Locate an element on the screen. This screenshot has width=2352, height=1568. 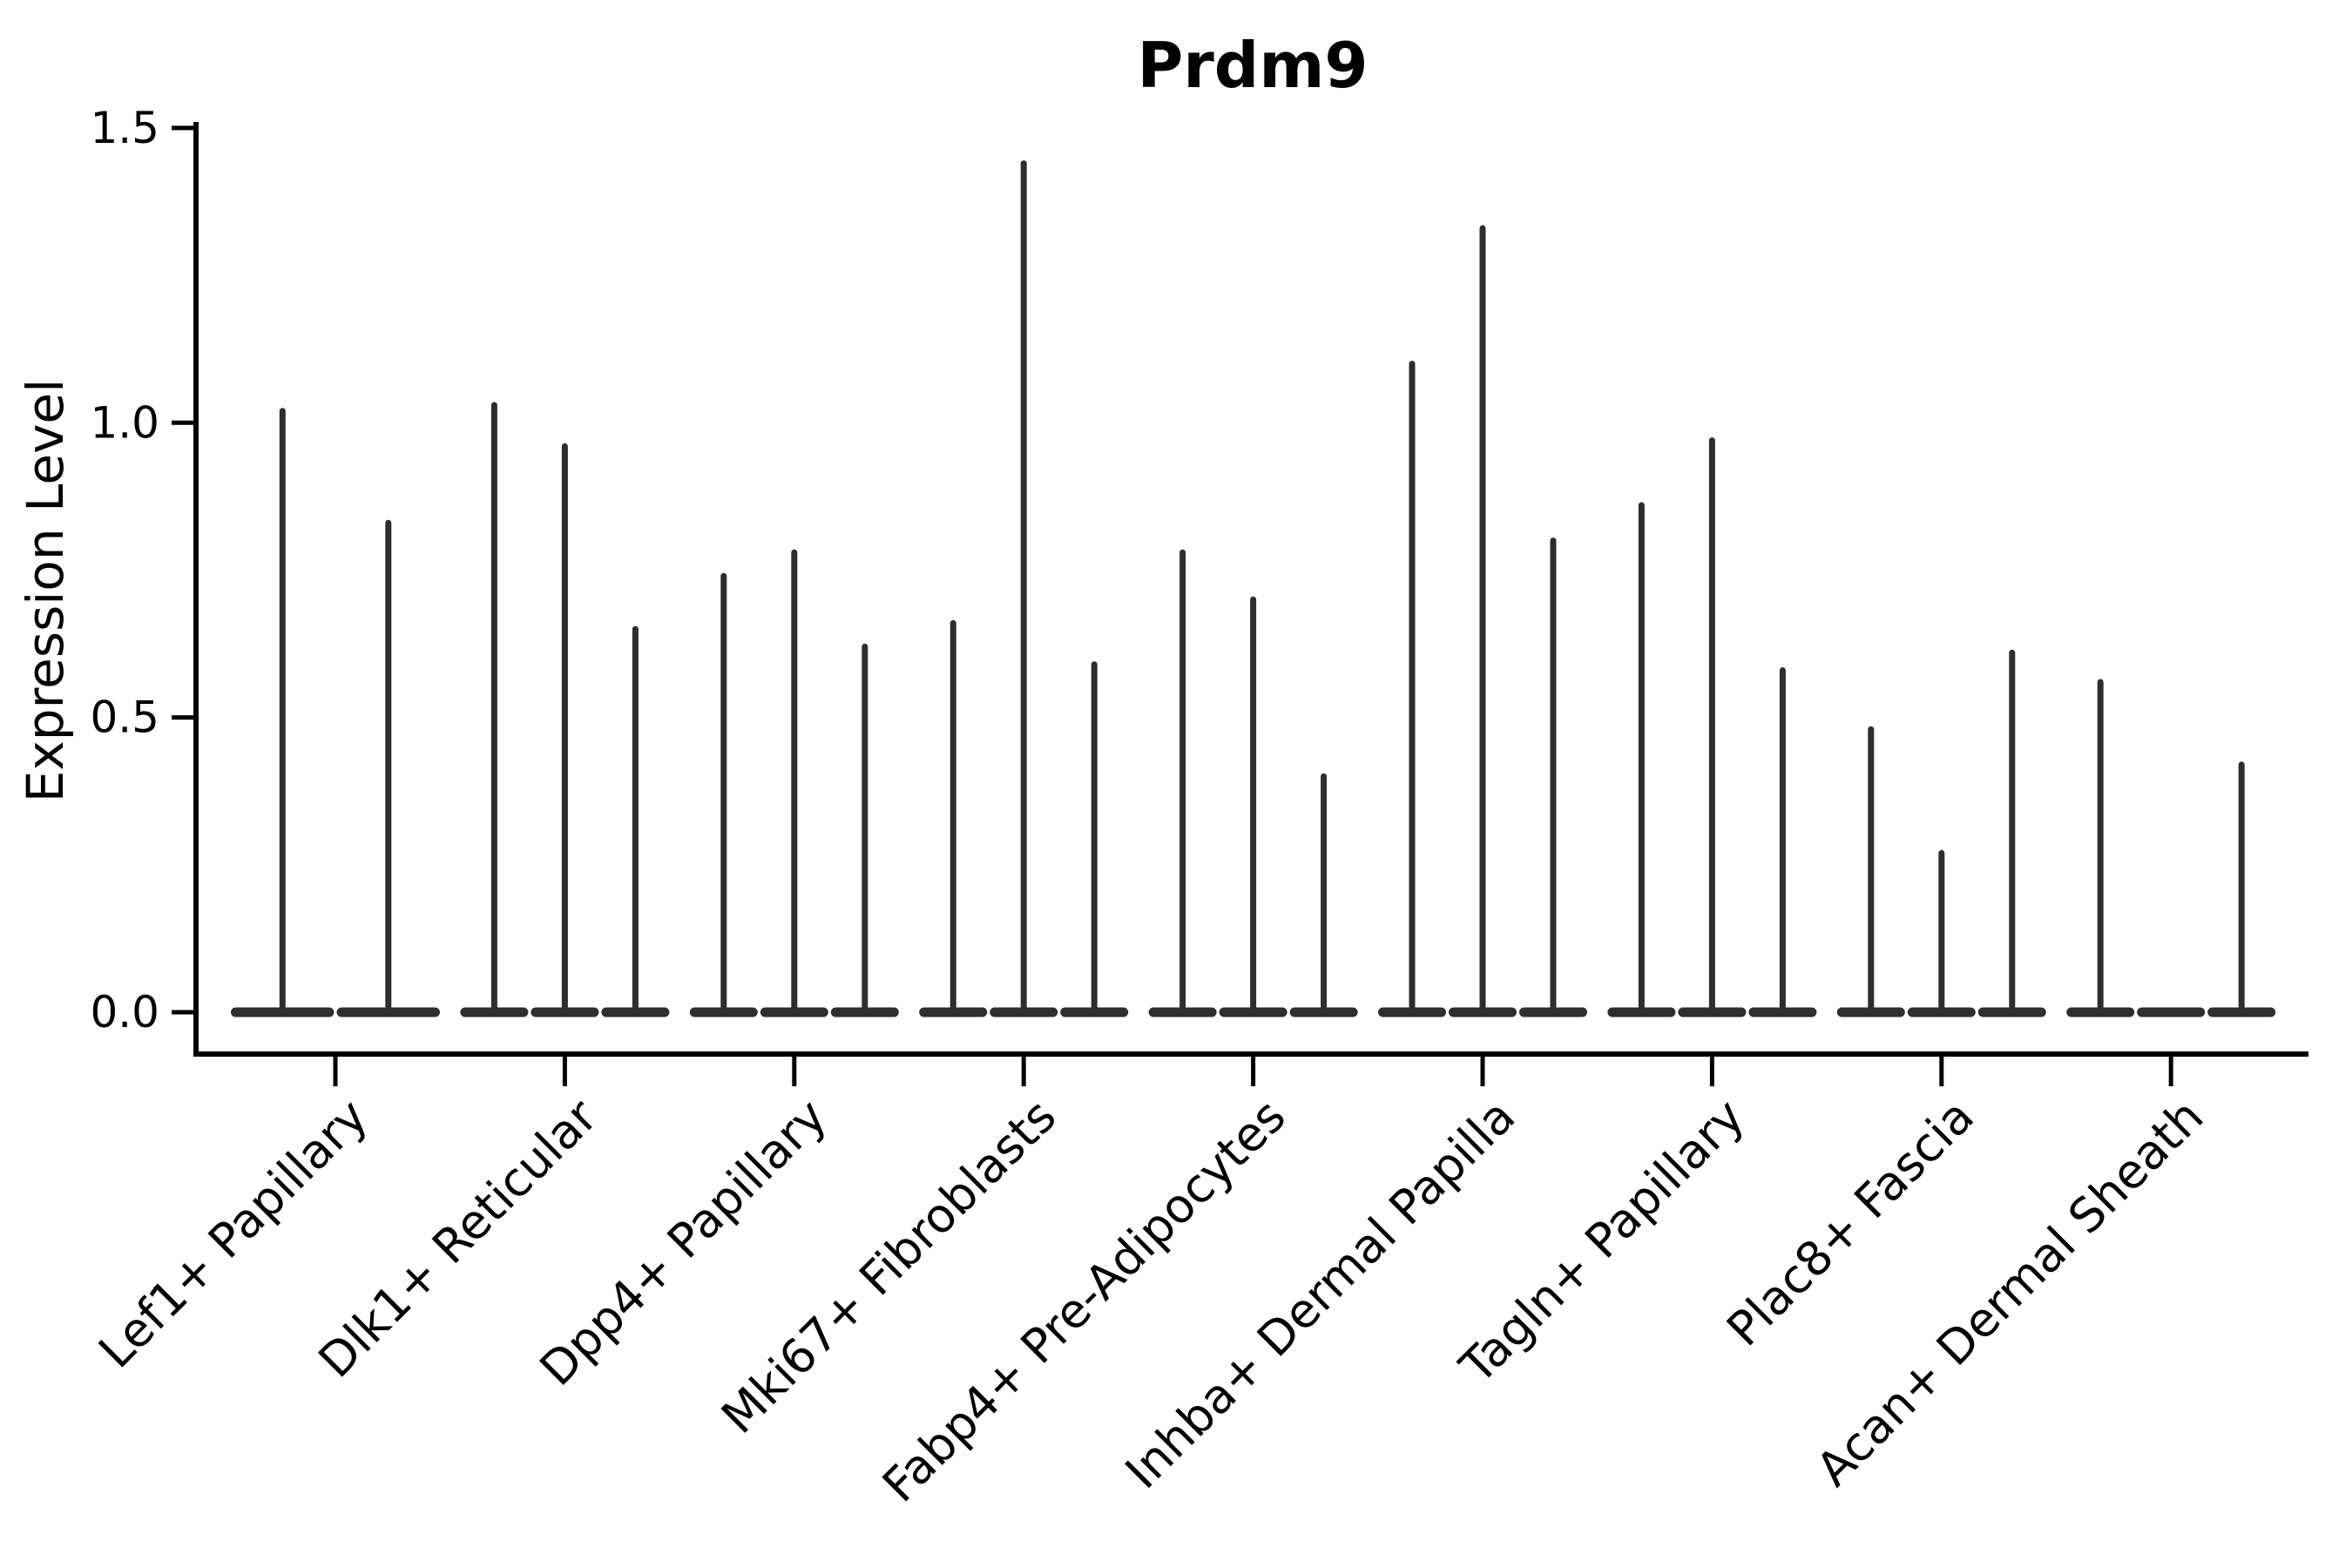
x-tick-label: Fabp4+ Pre-Adipocytes is located at coordinates (1084, 1301).